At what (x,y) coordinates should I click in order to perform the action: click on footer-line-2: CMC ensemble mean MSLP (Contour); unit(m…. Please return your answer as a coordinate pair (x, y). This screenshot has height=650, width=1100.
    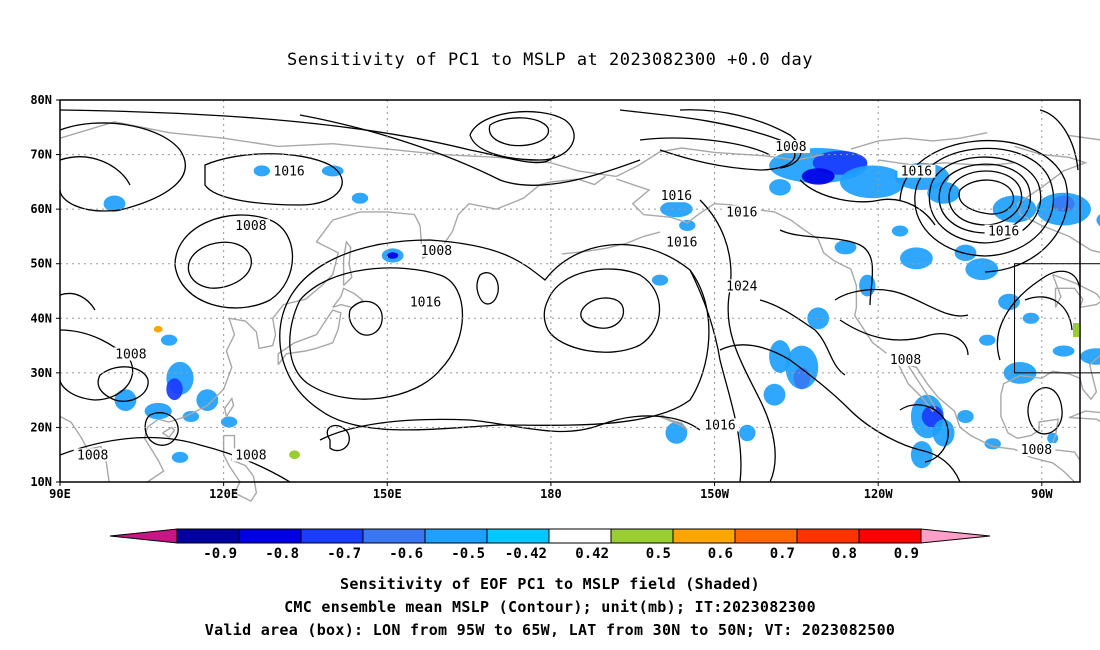
    Looking at the image, I should click on (550, 607).